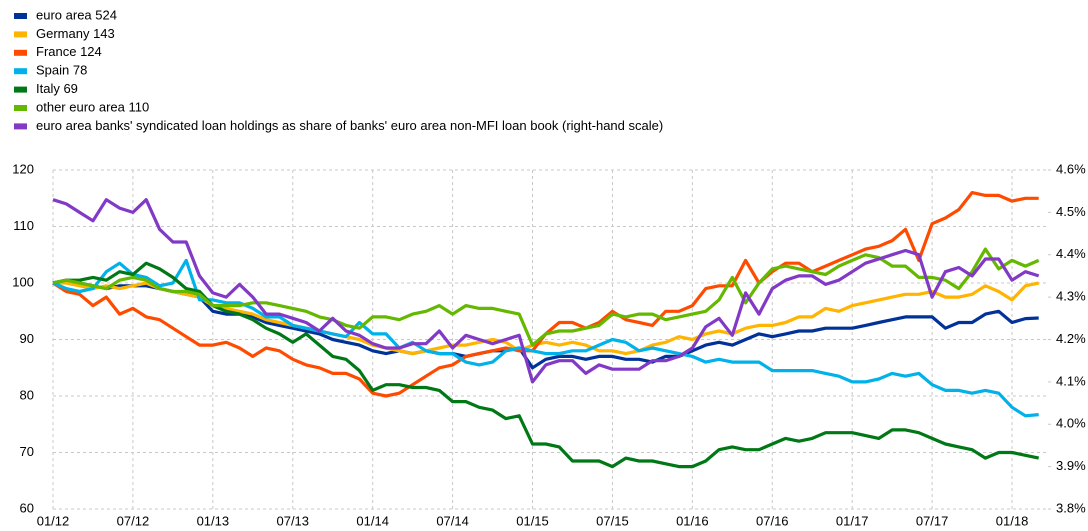  What do you see at coordinates (1071, 253) in the screenshot?
I see `y2-tick-label: 4.4%` at bounding box center [1071, 253].